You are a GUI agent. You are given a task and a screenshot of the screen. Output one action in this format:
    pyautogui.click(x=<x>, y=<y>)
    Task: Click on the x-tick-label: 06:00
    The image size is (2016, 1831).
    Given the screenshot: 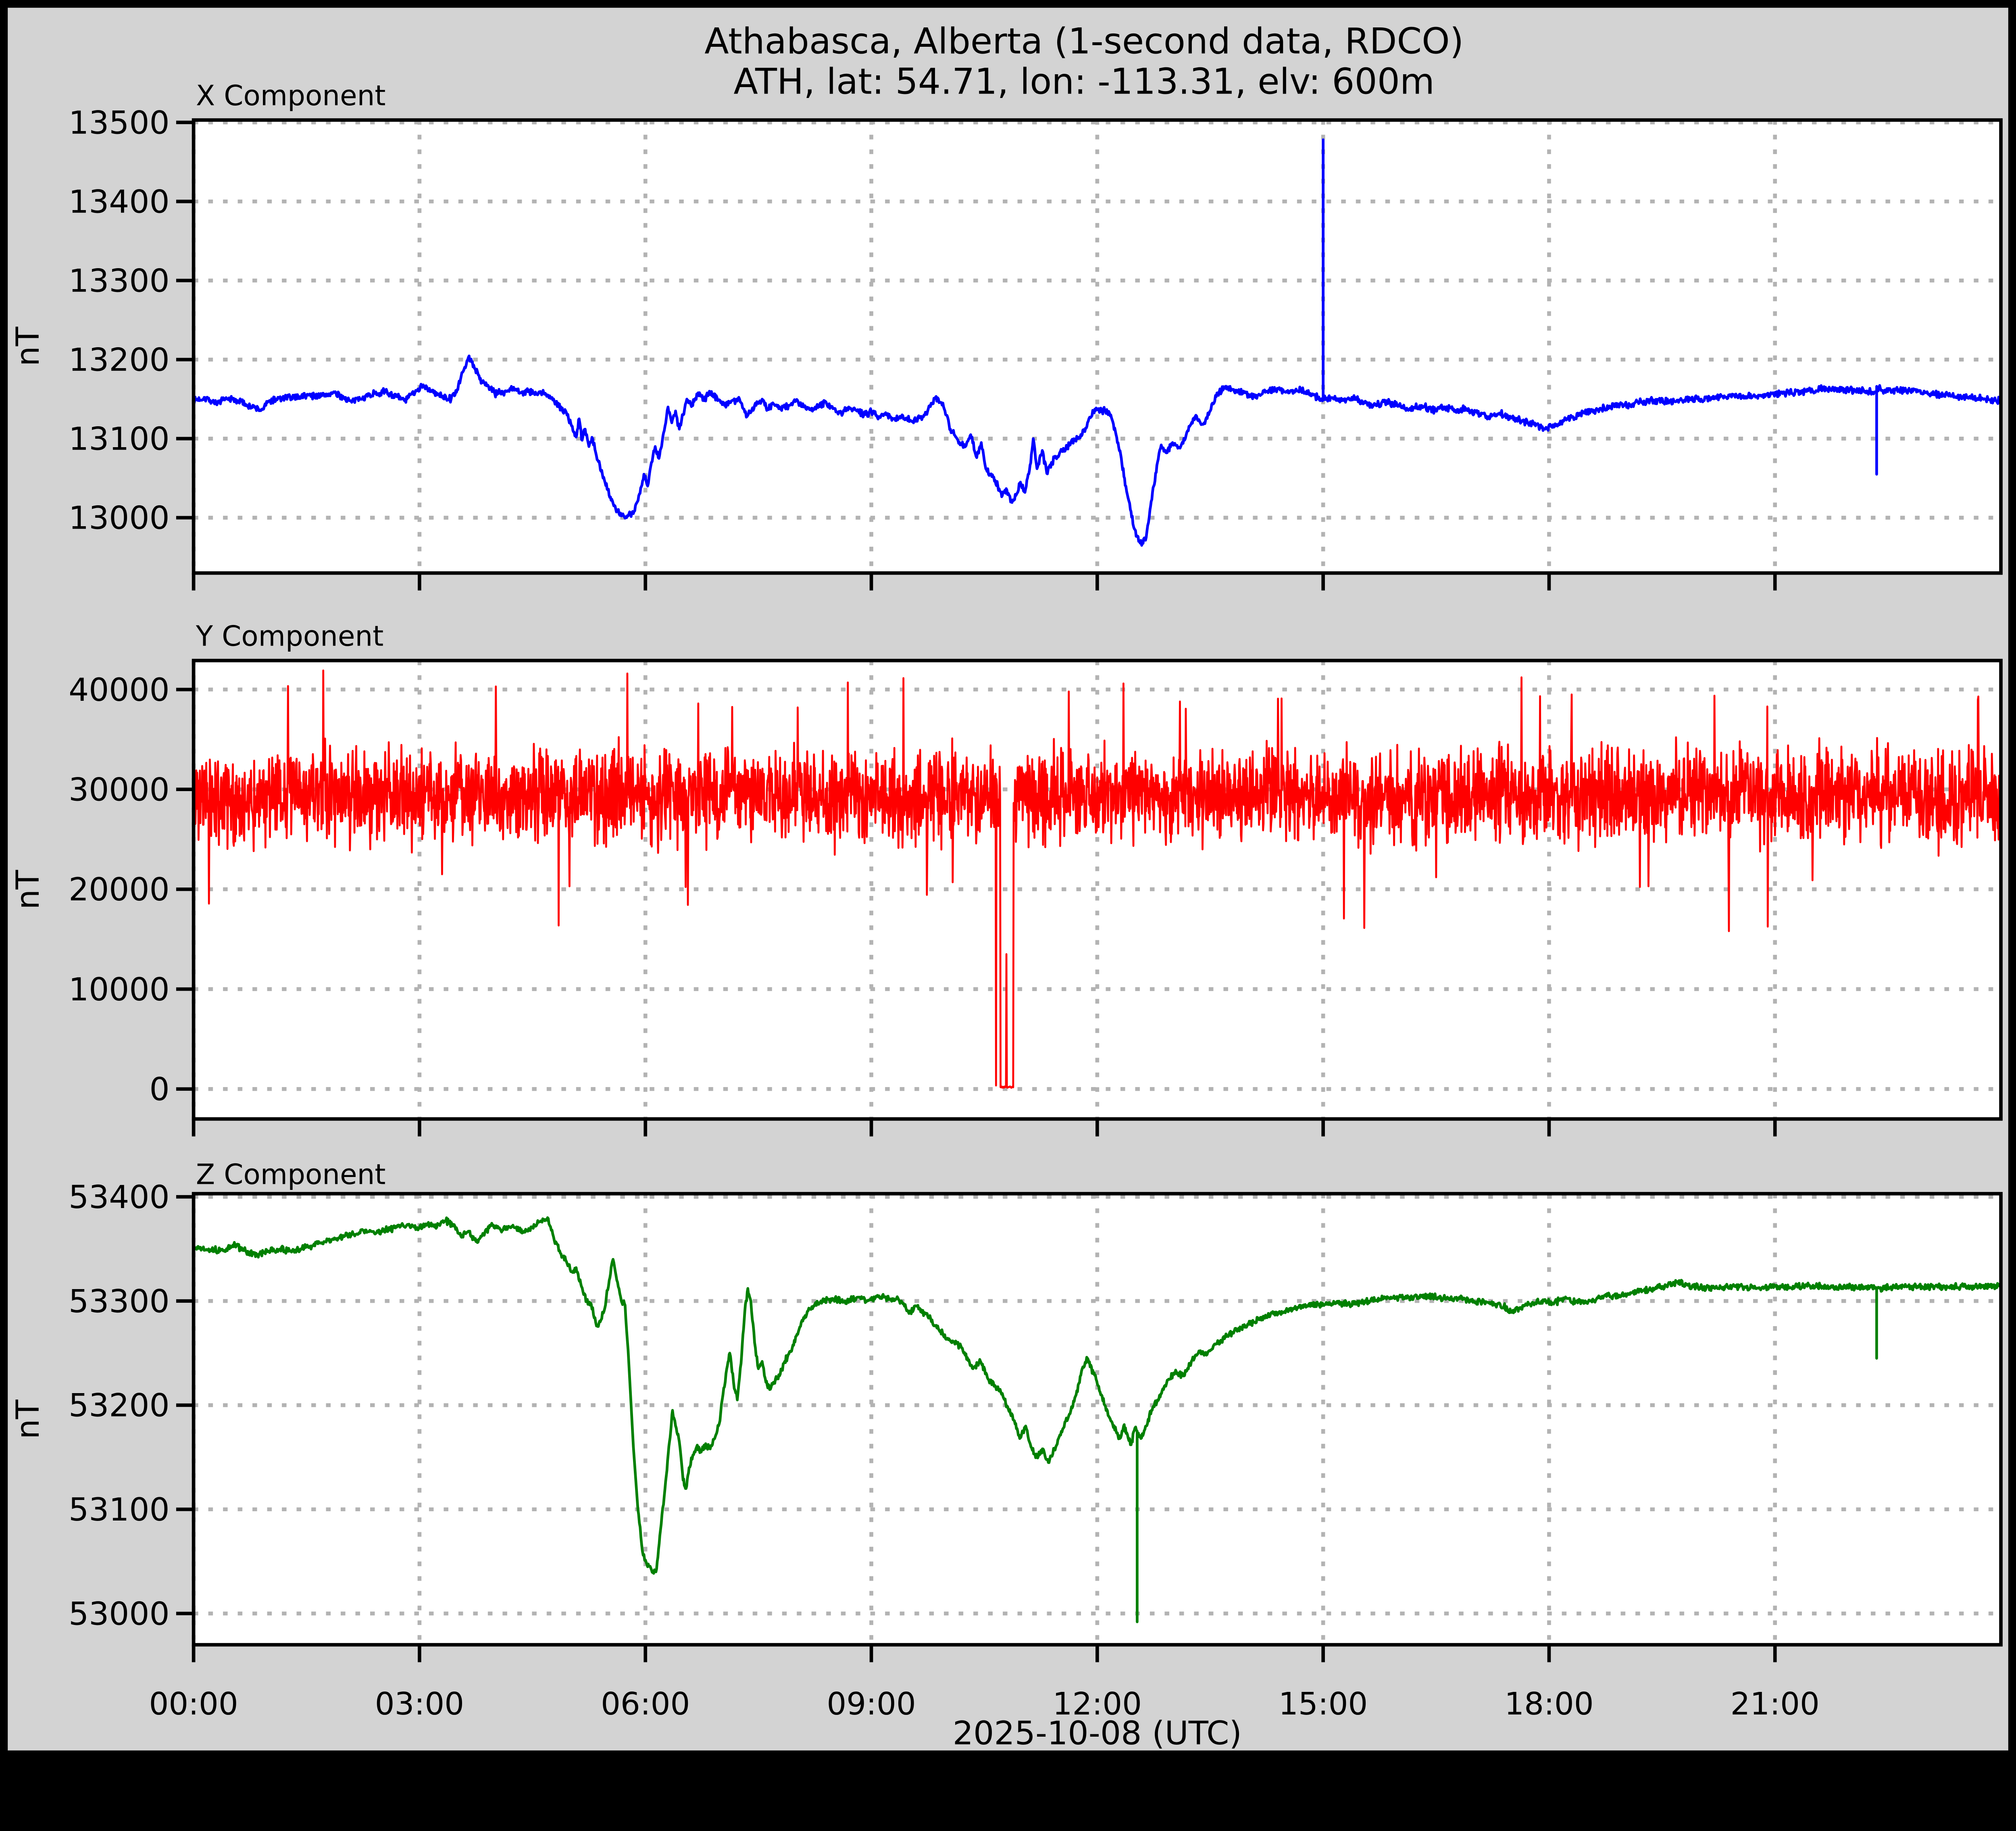 What is the action you would take?
    pyautogui.click(x=646, y=1704)
    